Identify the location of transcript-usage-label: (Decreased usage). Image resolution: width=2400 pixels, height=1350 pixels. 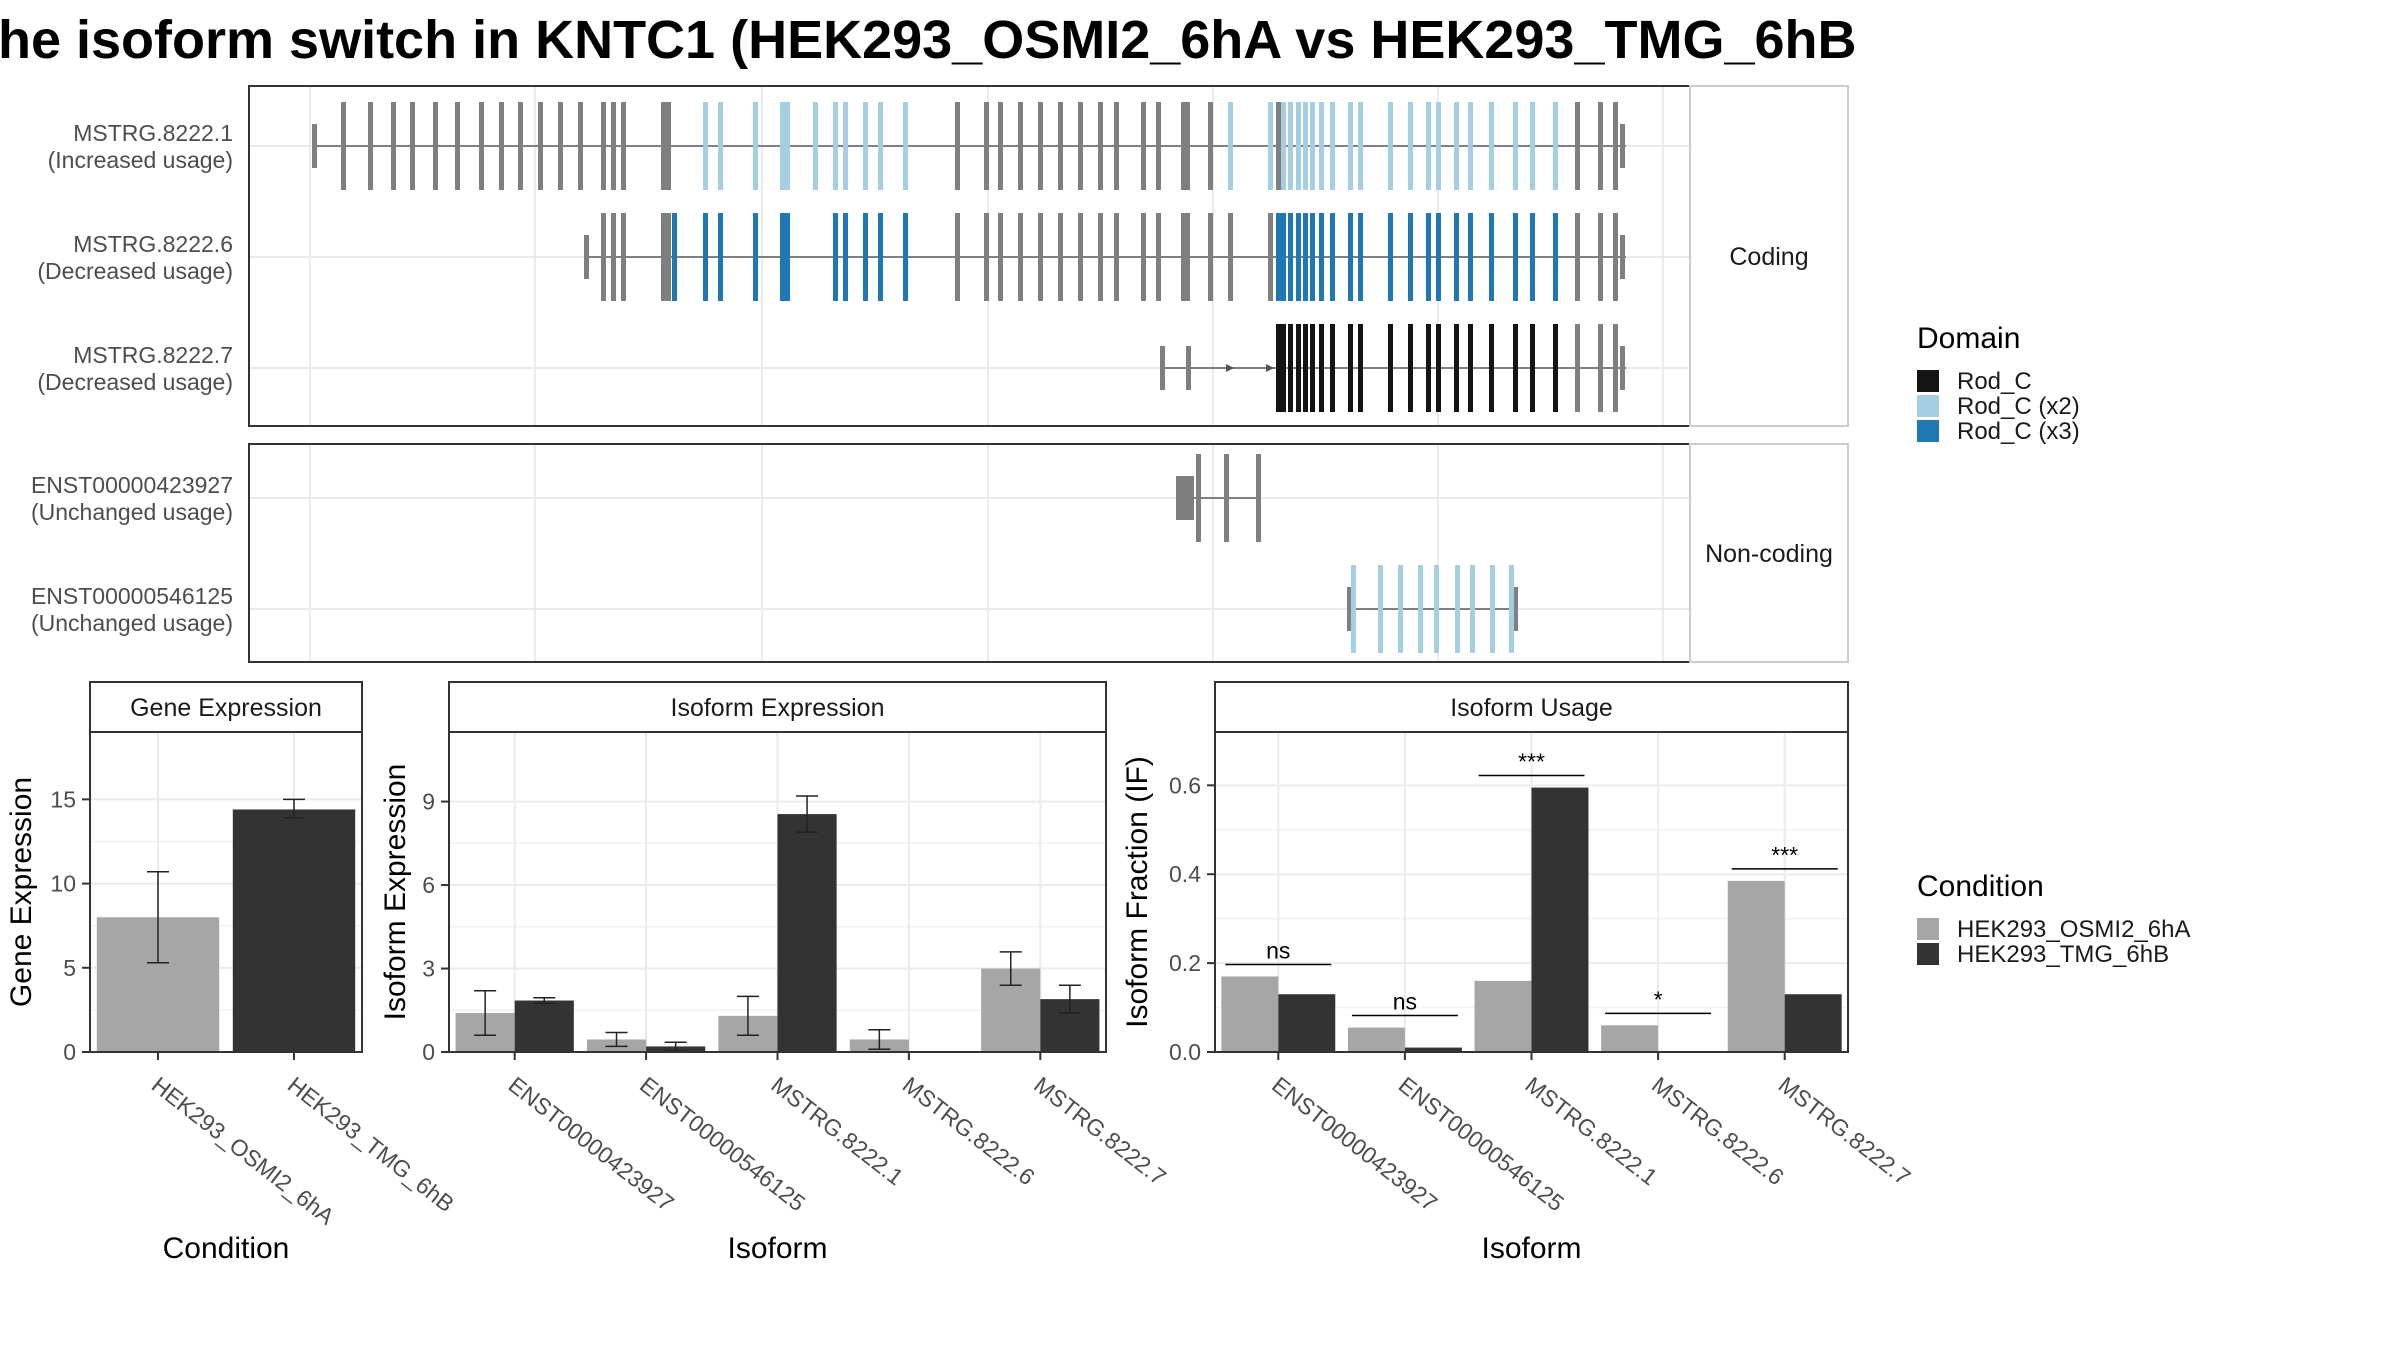
(135, 382).